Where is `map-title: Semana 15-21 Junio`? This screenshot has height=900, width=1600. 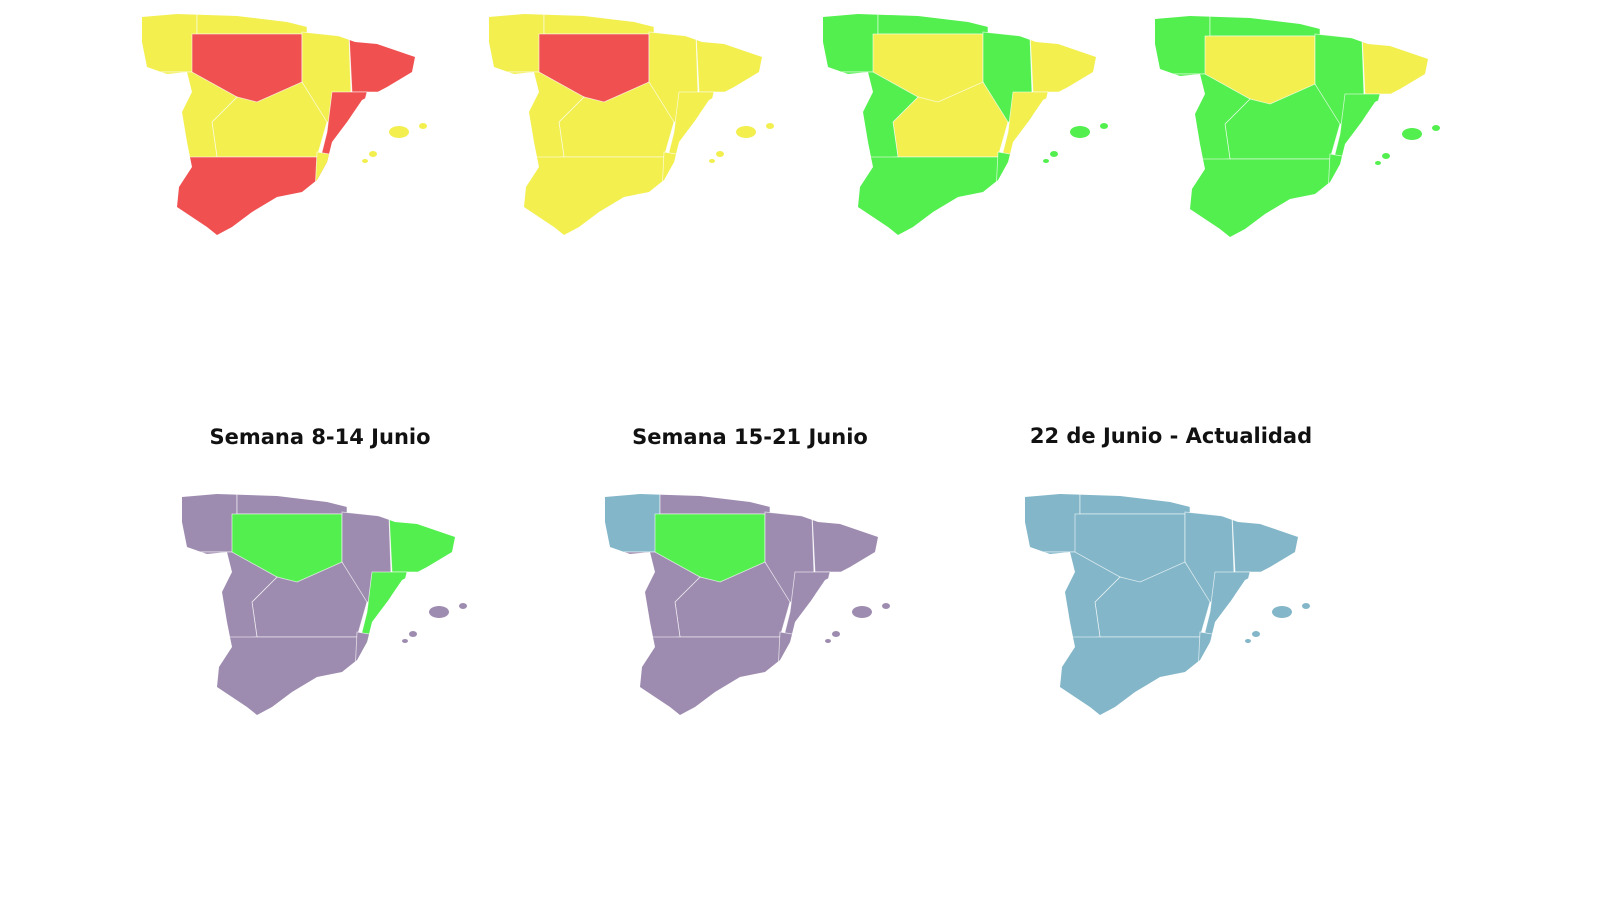 map-title: Semana 15-21 Junio is located at coordinates (750, 437).